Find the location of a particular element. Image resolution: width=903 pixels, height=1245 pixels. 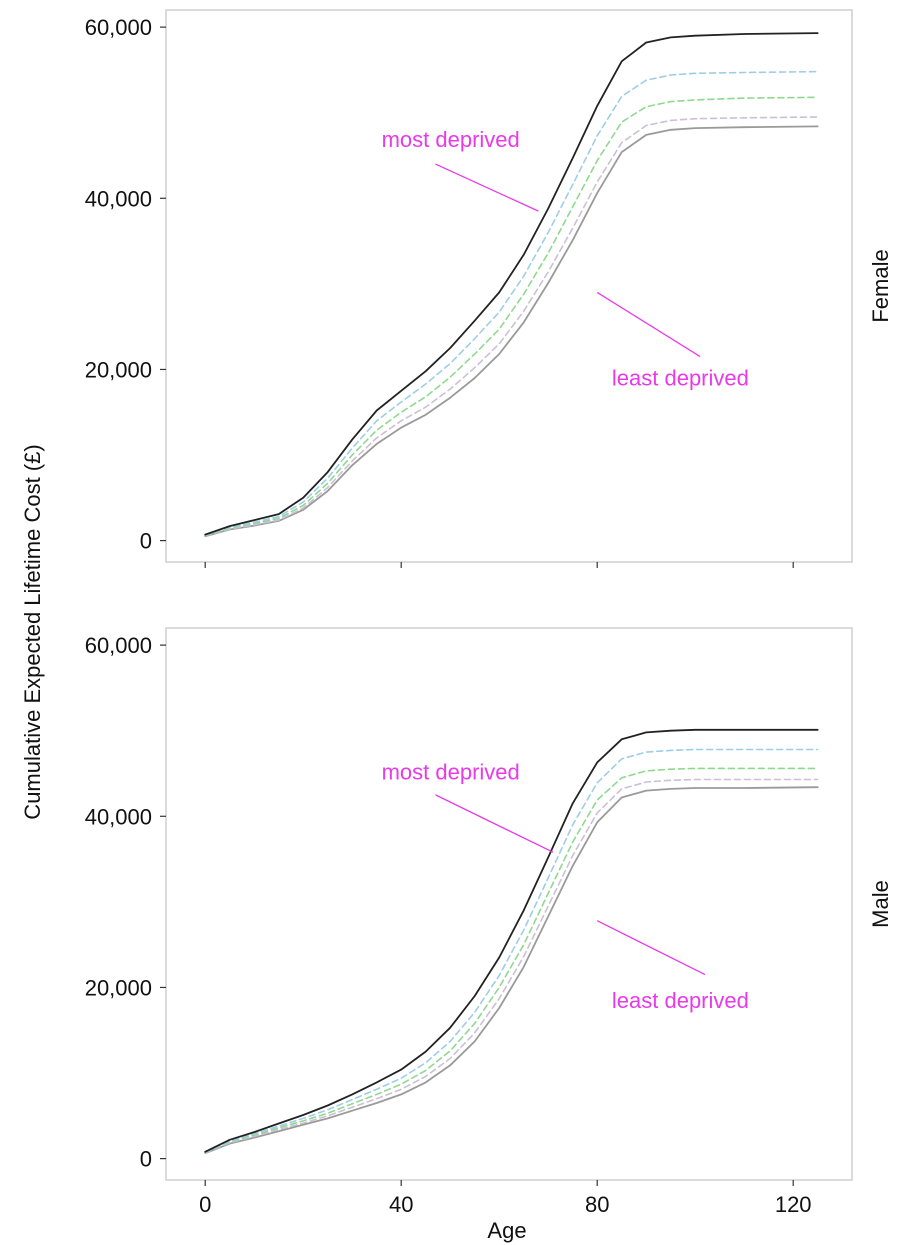

strip-label-male: Male is located at coordinates (880, 904).